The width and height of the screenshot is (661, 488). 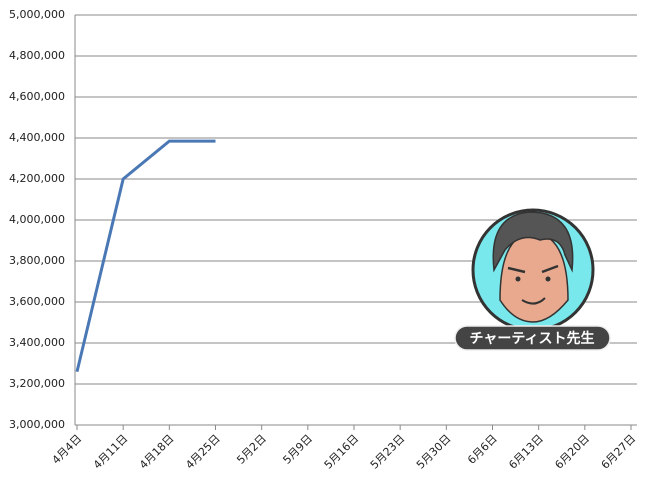 What do you see at coordinates (37, 219) in the screenshot?
I see `y-tick-label: 4,000,000` at bounding box center [37, 219].